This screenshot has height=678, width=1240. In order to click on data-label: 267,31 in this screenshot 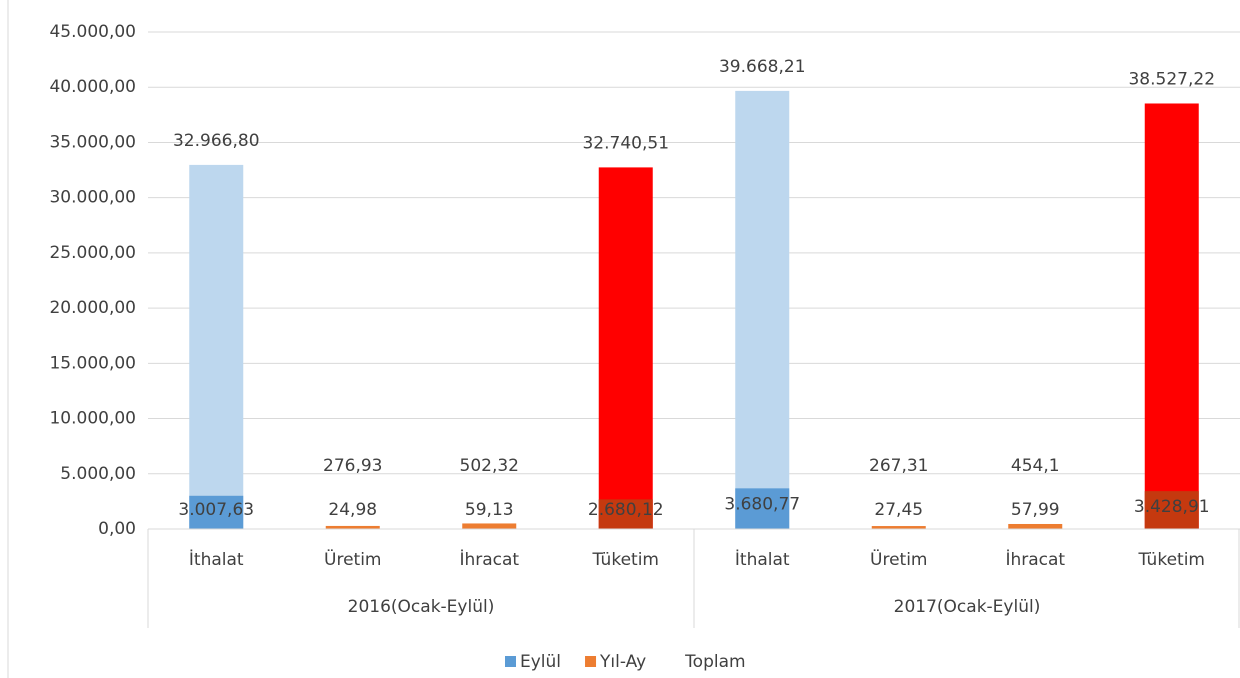, I will do `click(898, 466)`.